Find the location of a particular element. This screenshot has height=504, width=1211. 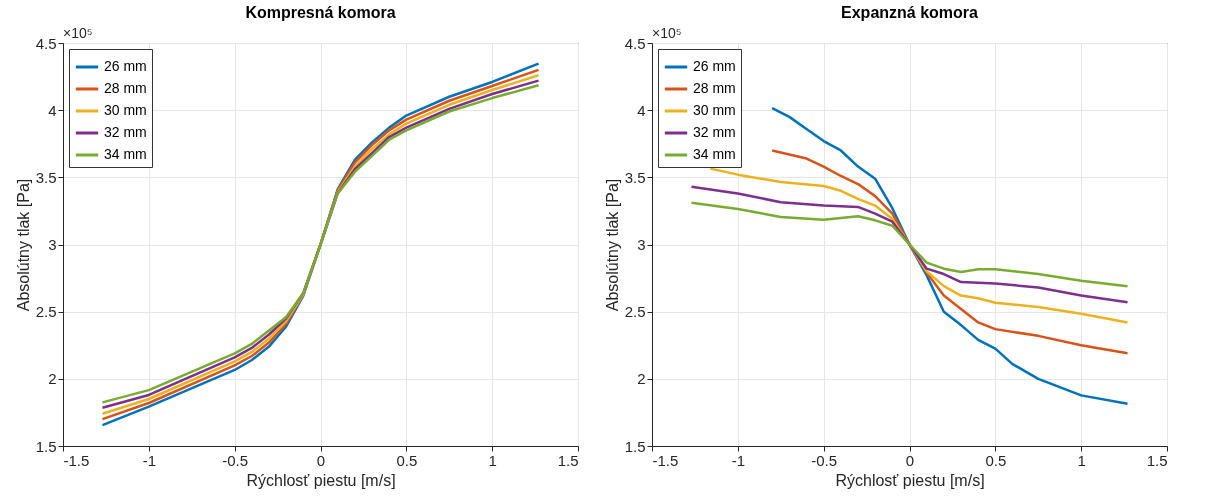

line-series is located at coordinates (909, 244).